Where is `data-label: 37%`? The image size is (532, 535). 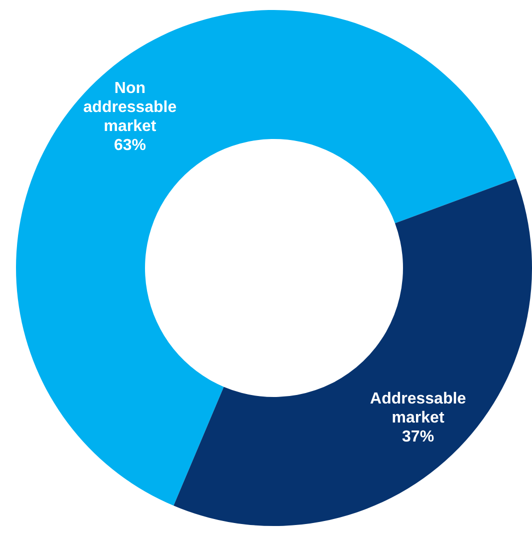 data-label: 37% is located at coordinates (418, 437).